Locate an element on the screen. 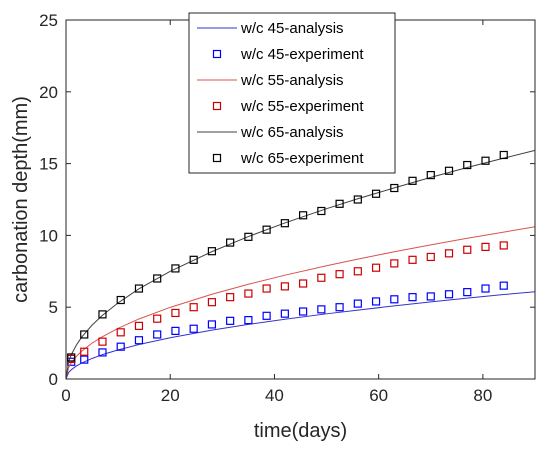  x-tick-label: 20 is located at coordinates (170, 395).